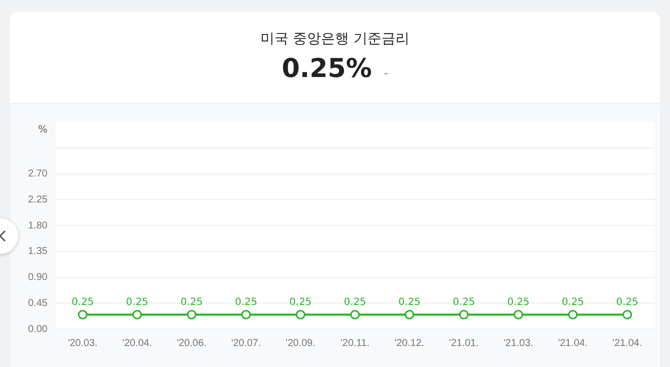 This screenshot has width=670, height=367. Describe the element at coordinates (137, 343) in the screenshot. I see `x-tick-label: '20.04.` at that location.